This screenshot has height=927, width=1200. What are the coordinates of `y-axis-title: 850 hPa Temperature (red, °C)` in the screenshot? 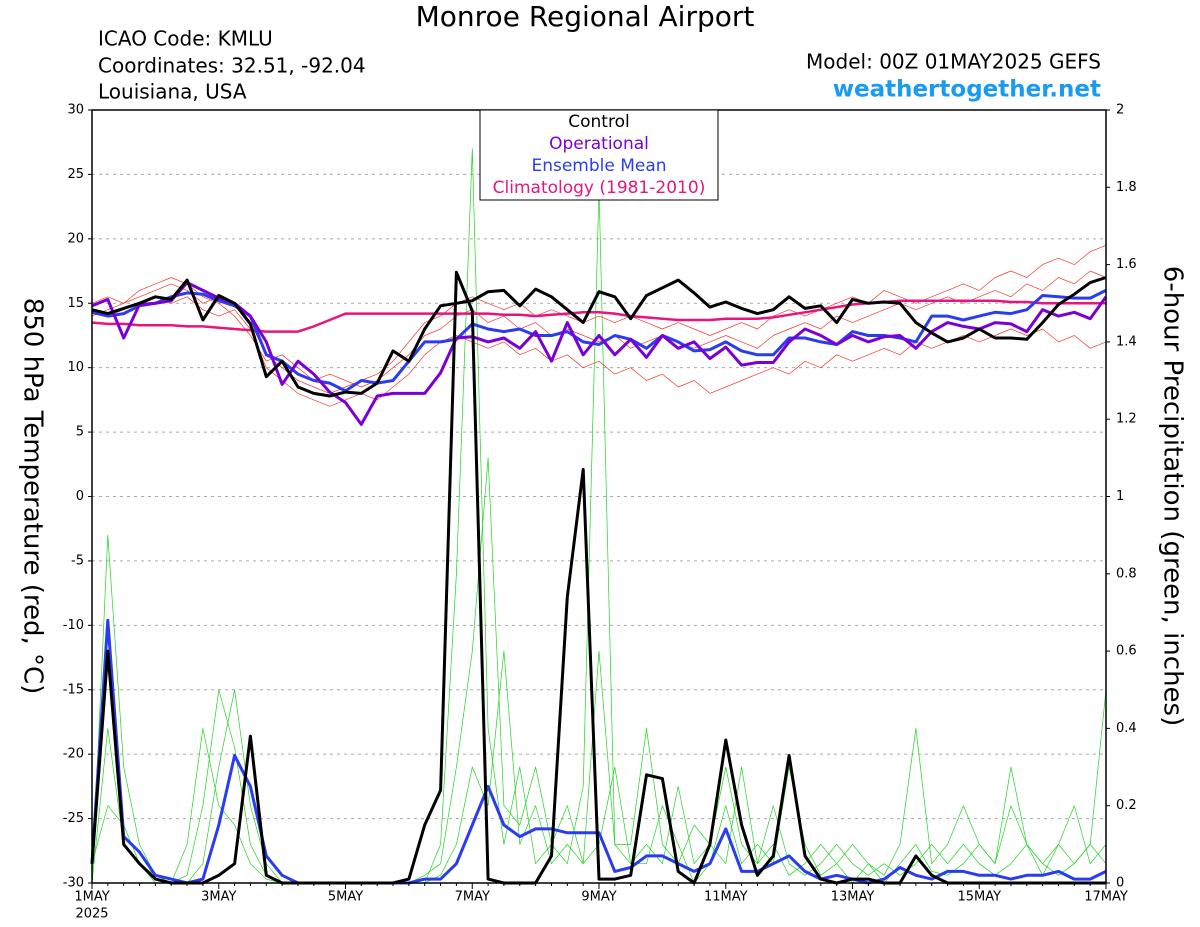 It's located at (33, 496).